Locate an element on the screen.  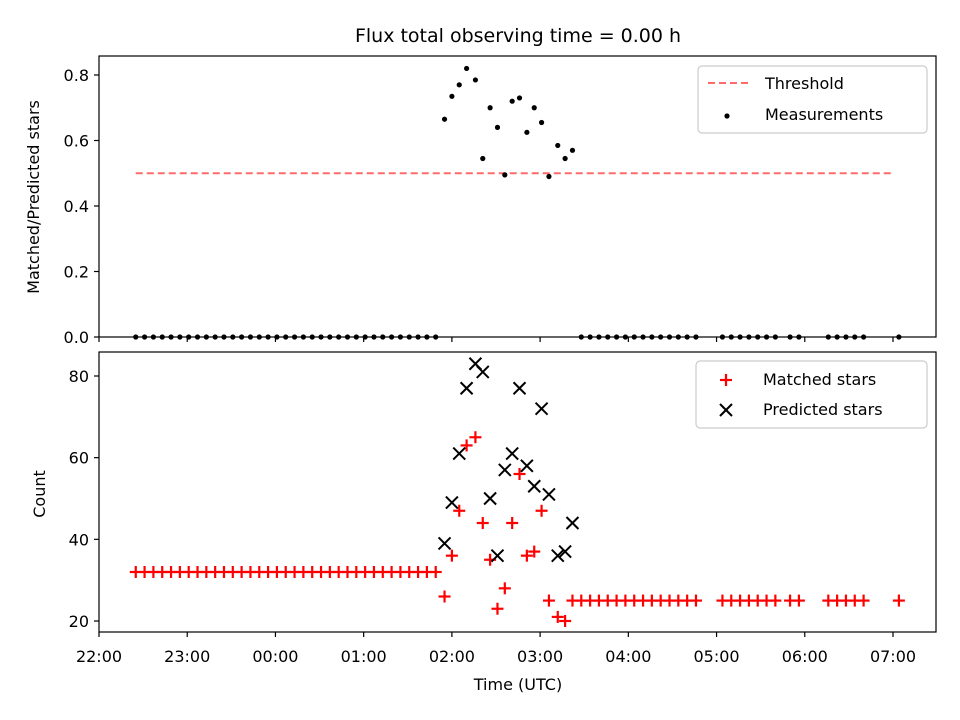
bottom-legend: Matched stars Predicted stars is located at coordinates (811, 394).